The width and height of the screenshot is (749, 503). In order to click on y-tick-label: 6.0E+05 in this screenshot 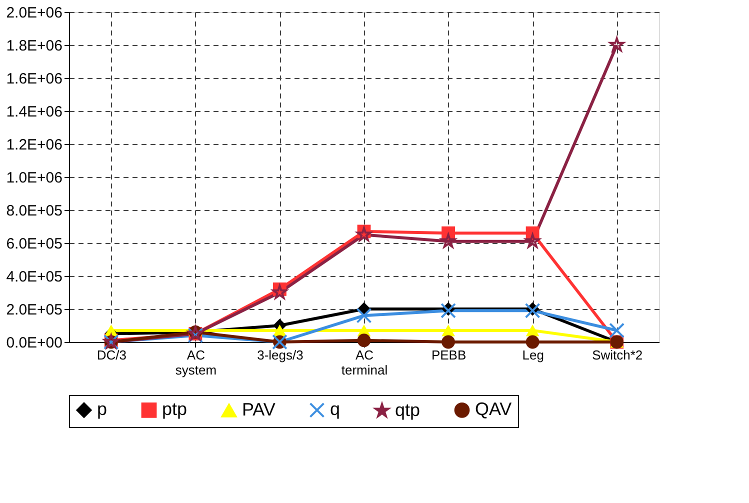, I will do `click(34, 244)`.